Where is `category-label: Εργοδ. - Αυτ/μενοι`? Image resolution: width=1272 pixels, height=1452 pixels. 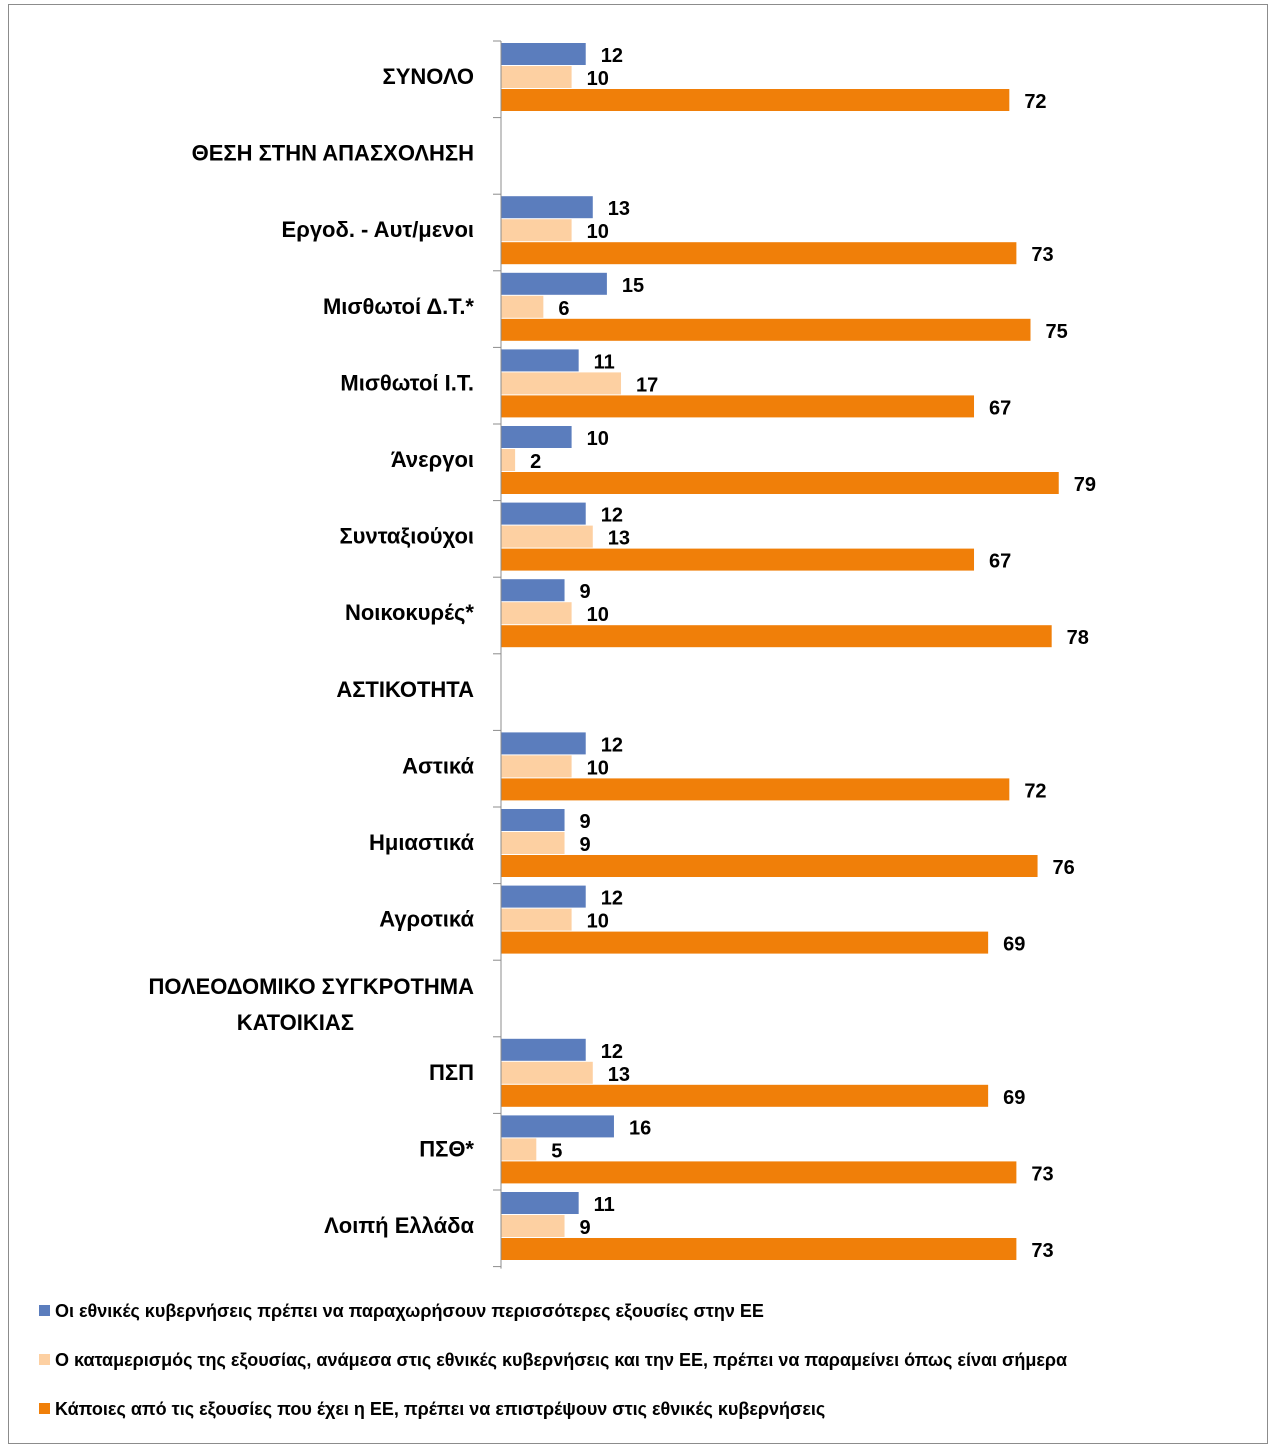 category-label: Εργοδ. - Αυτ/μενοι is located at coordinates (378, 229).